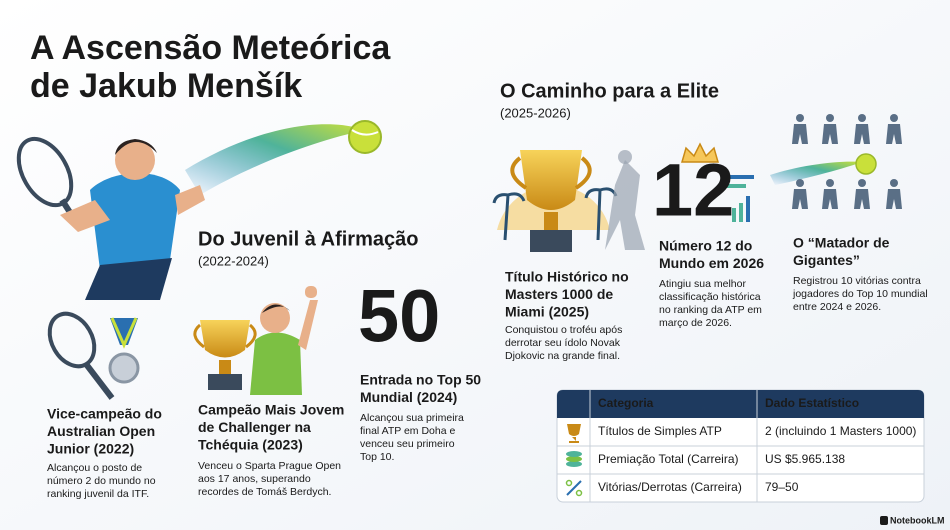  I want to click on table-header: Categoria, so click(626, 403).